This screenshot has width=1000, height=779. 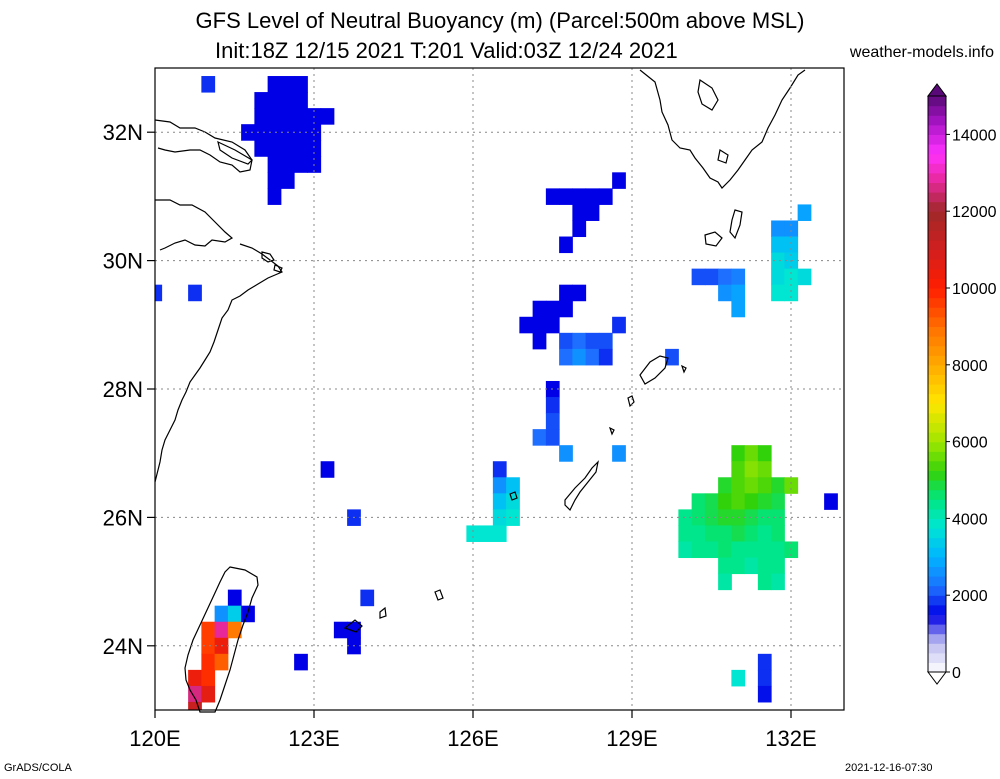 What do you see at coordinates (123, 517) in the screenshot?
I see `lat-tick-label: 26N` at bounding box center [123, 517].